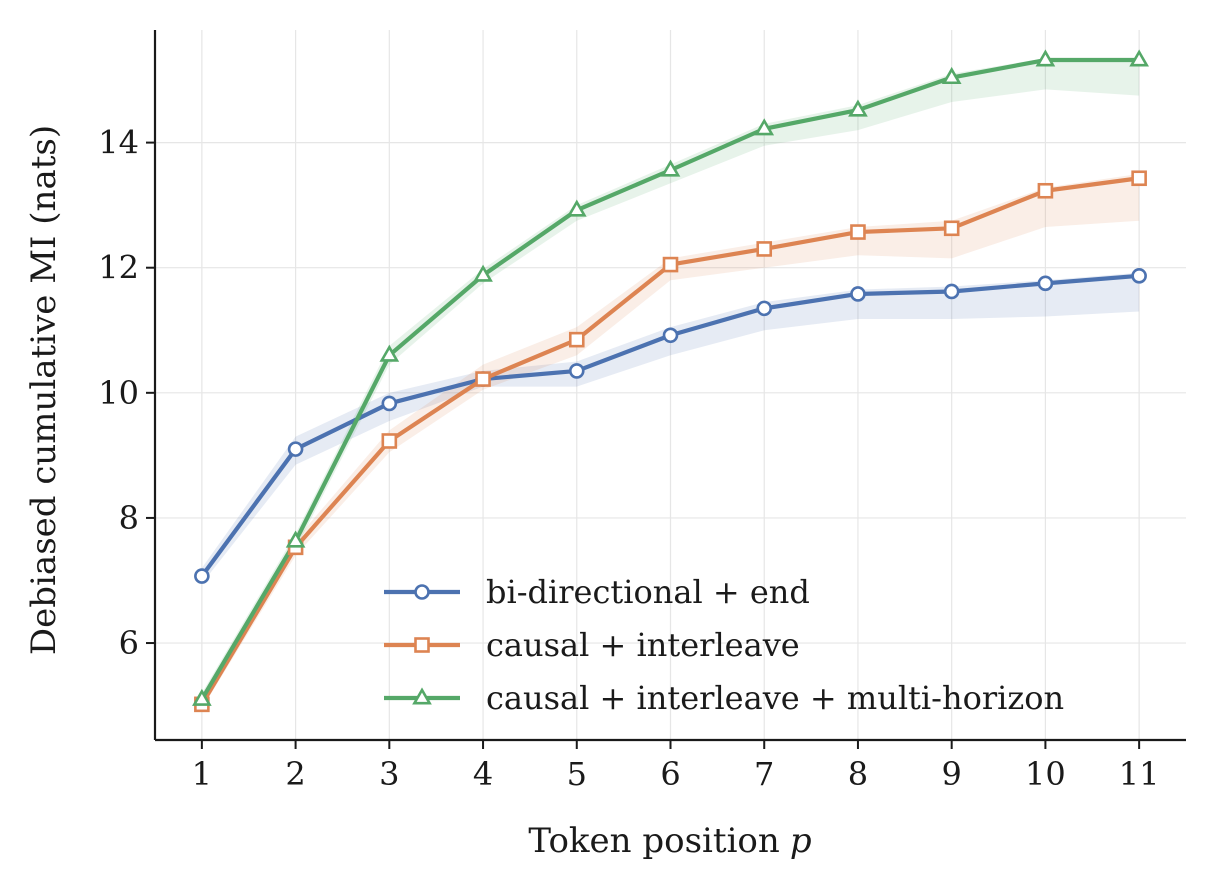 The image size is (1220, 895). What do you see at coordinates (422, 592) in the screenshot?
I see `legend-marker-bi-directional-end` at bounding box center [422, 592].